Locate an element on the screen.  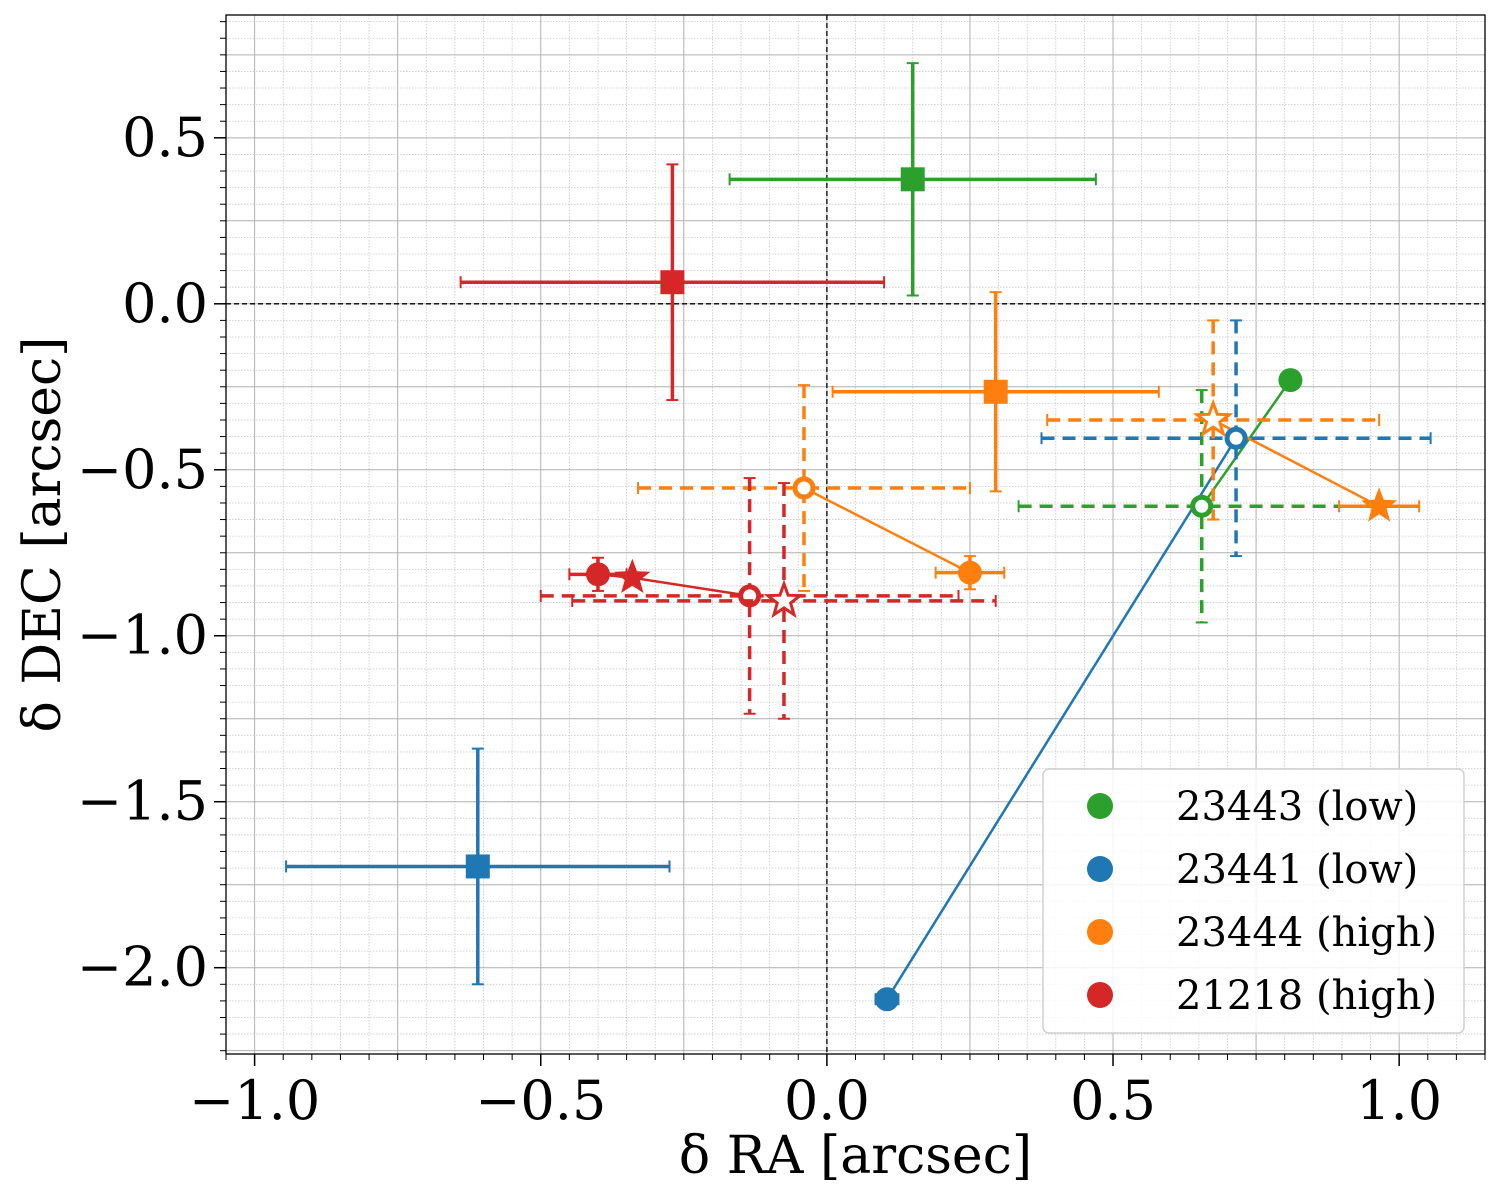
y-tick-label: −0.5 is located at coordinates (142, 469).